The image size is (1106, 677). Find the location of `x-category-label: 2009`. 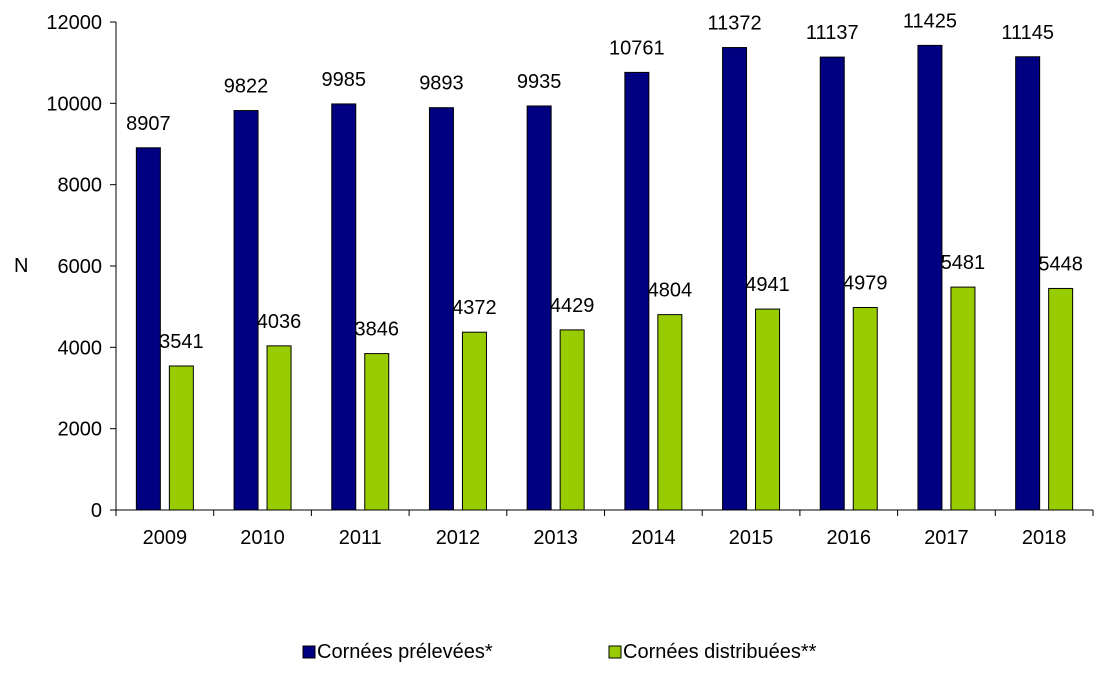

x-category-label: 2009 is located at coordinates (165, 538).